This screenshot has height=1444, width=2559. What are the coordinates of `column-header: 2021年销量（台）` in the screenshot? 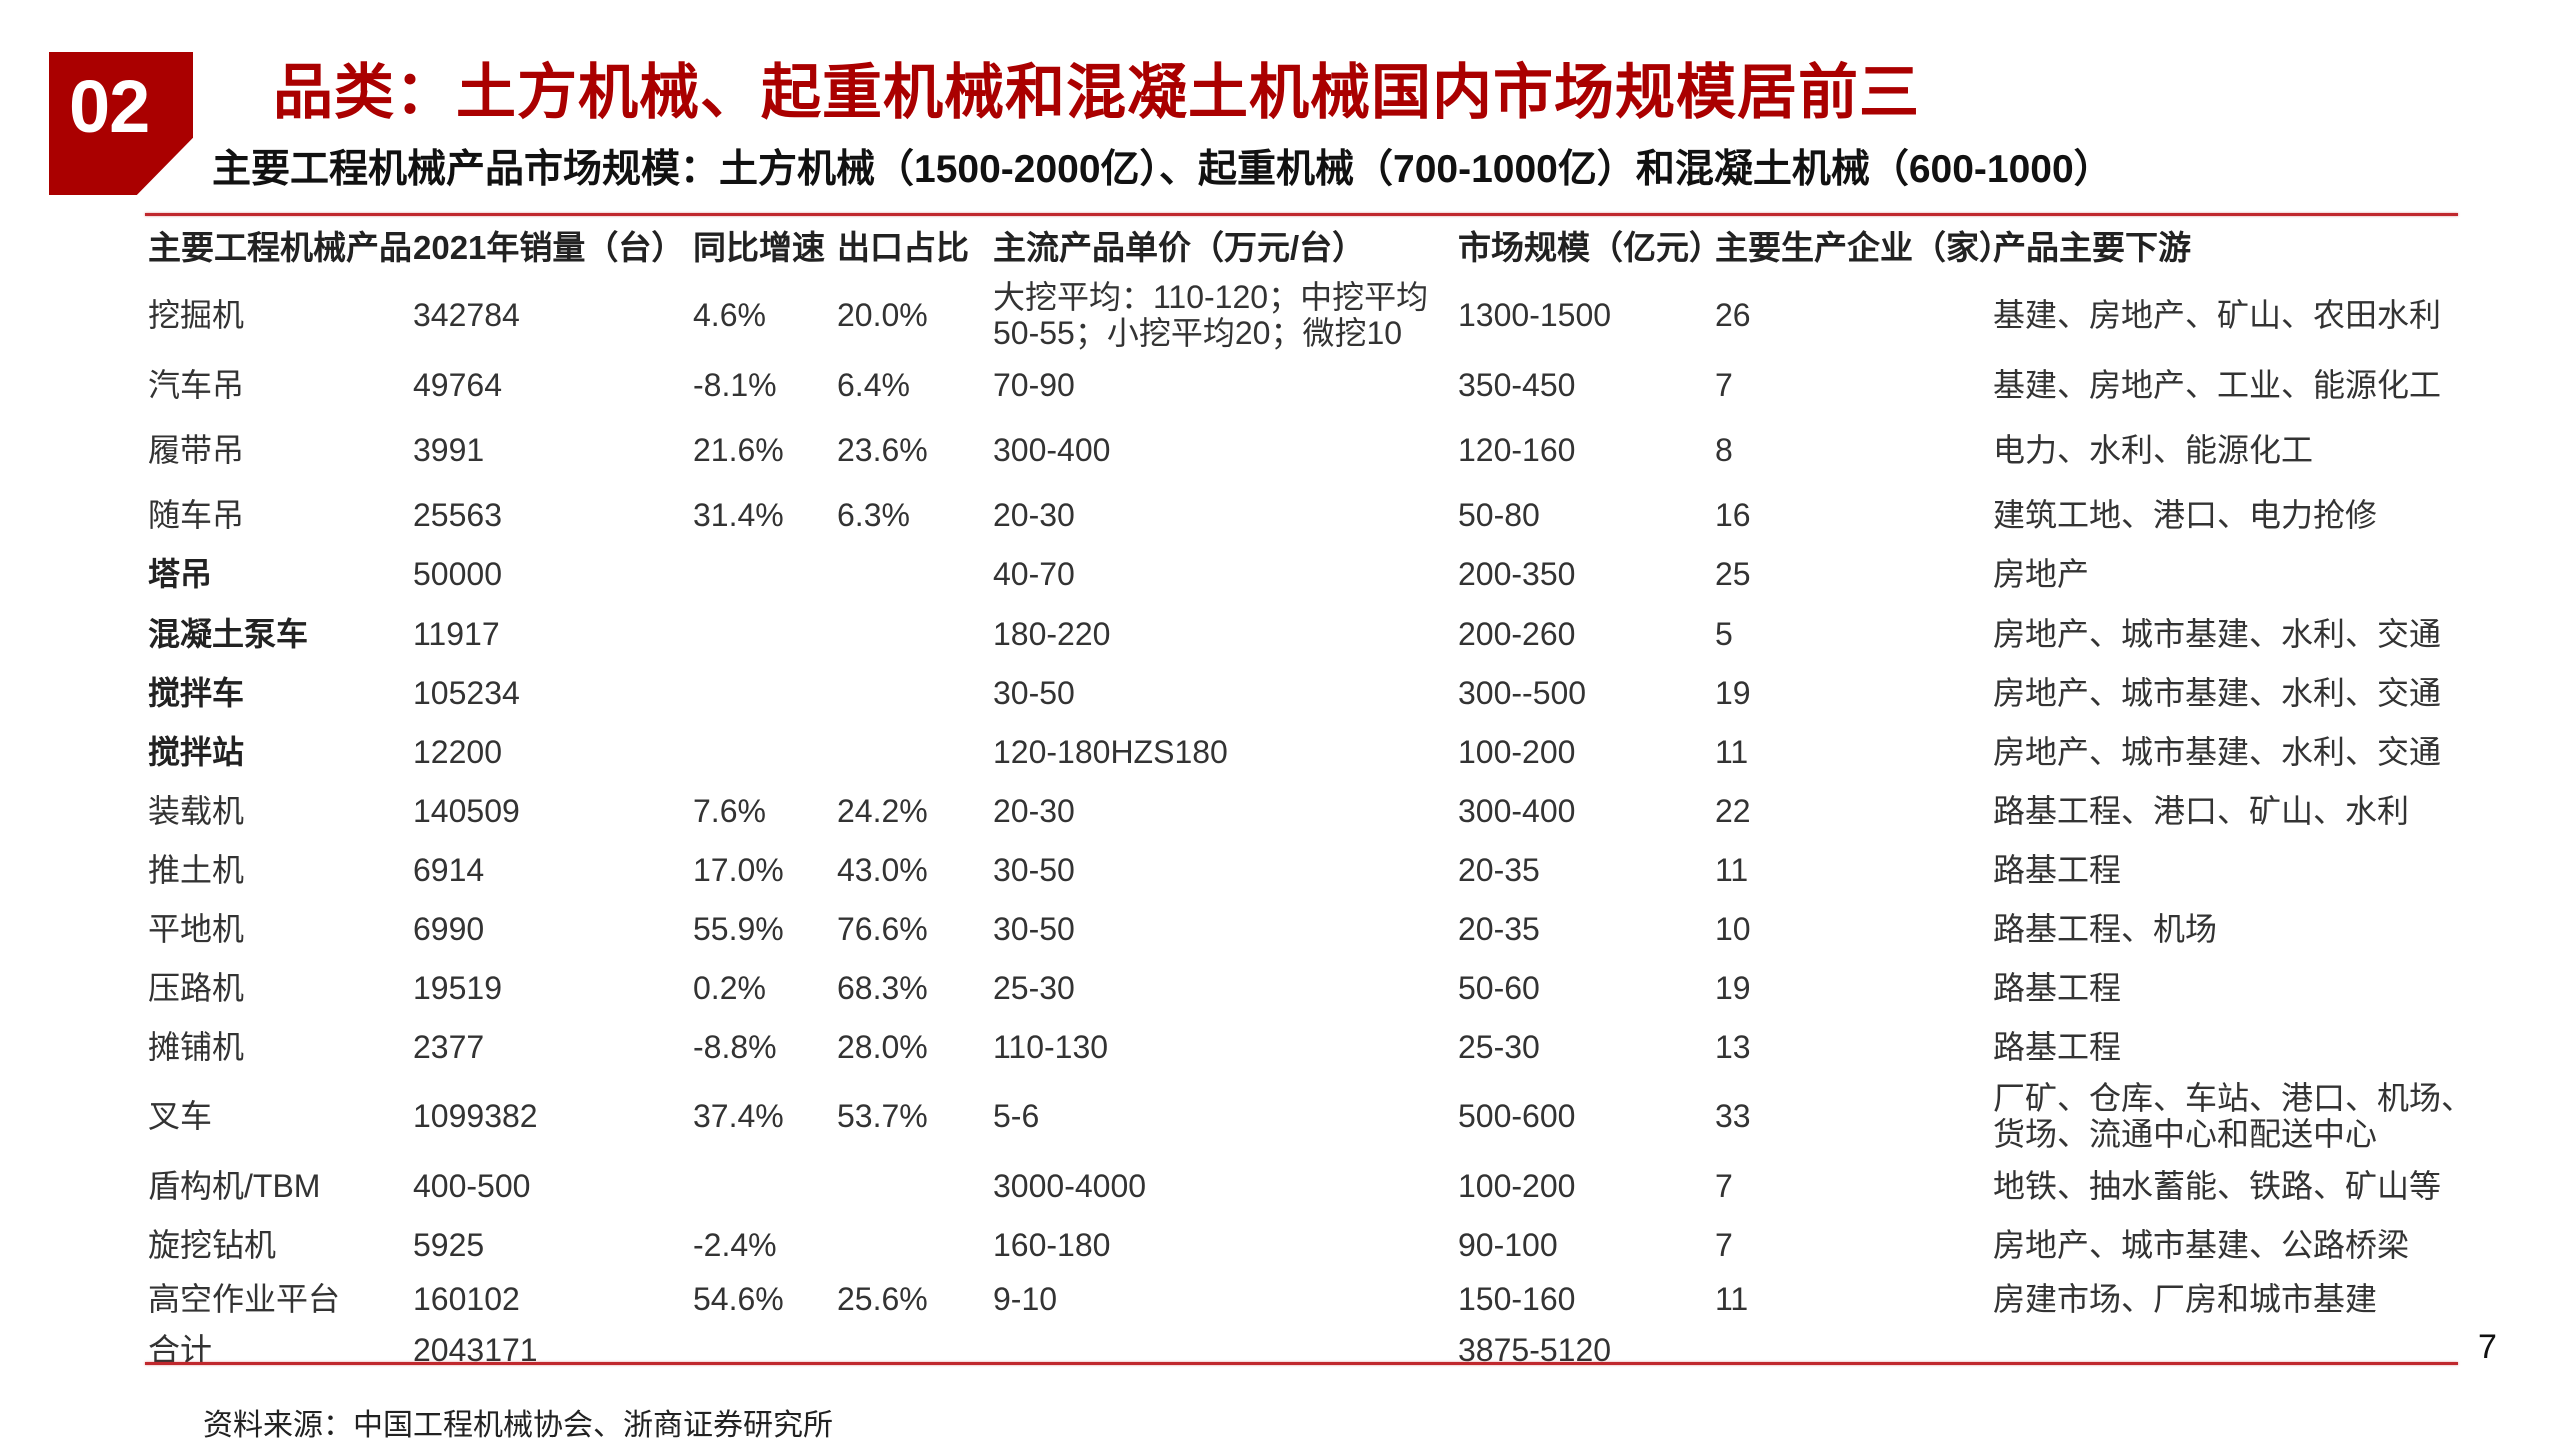 It's located at (549, 247).